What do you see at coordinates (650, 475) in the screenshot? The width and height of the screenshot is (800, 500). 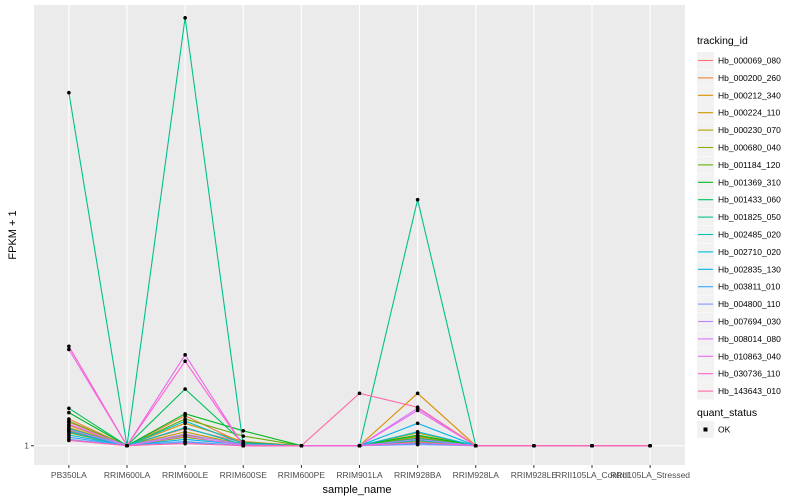 I see `x-tick-label: RRII105LA_Stressed` at bounding box center [650, 475].